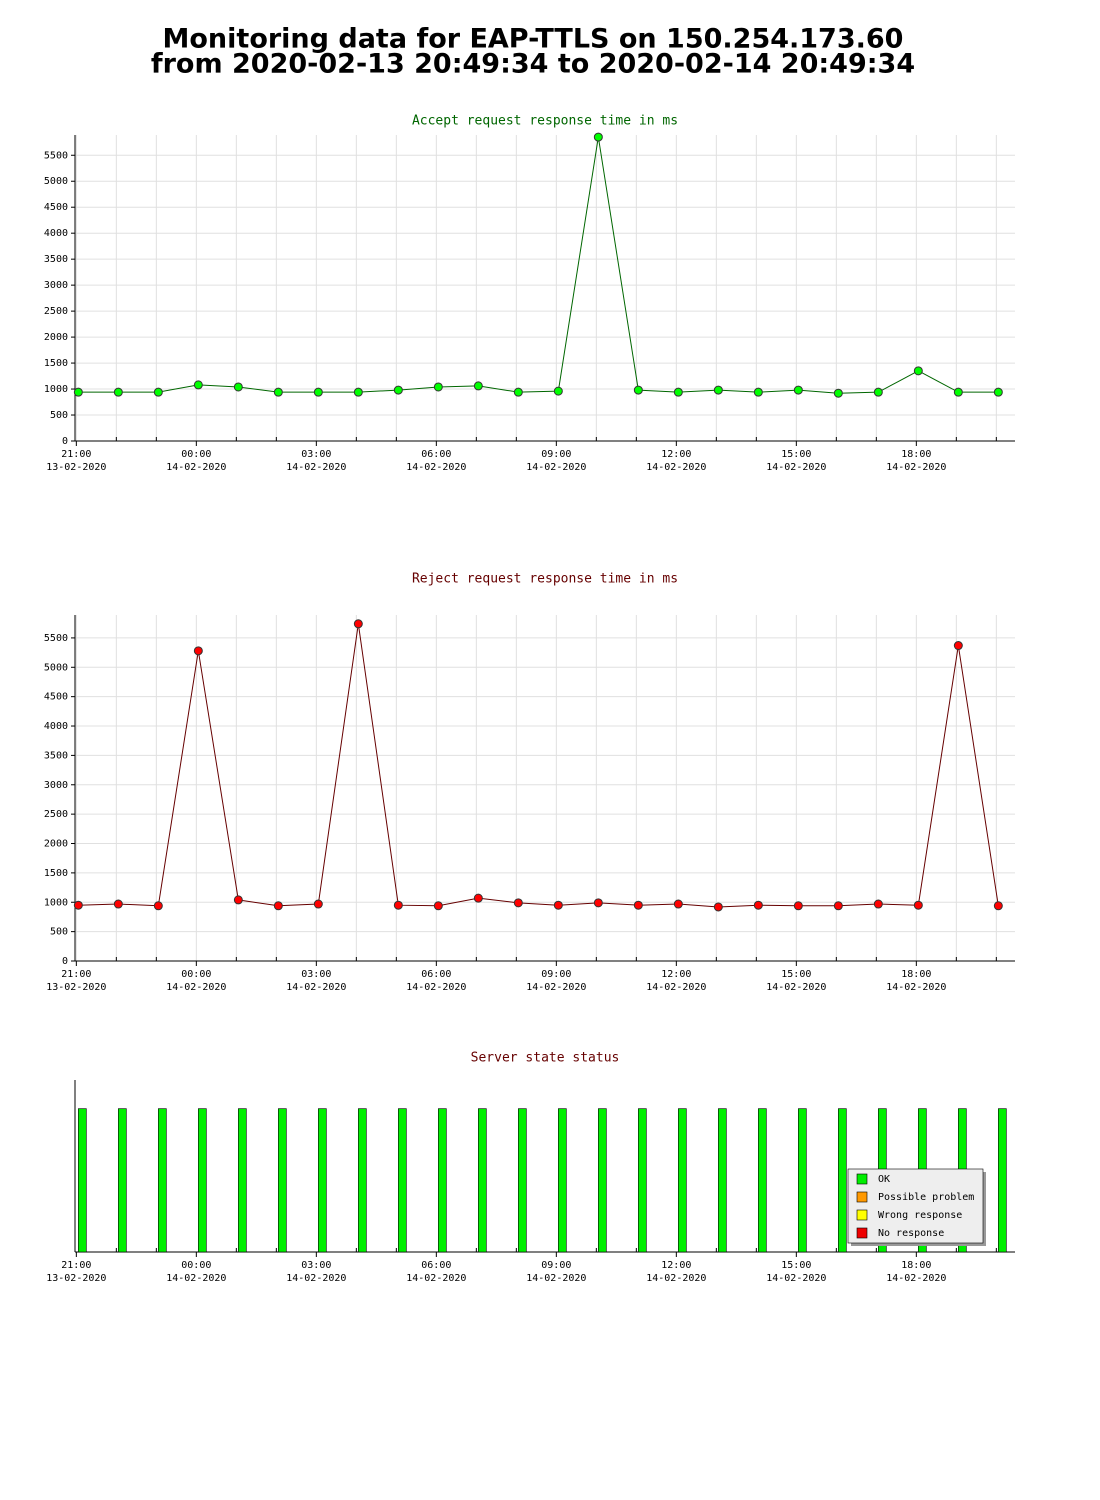  Describe the element at coordinates (56, 181) in the screenshot. I see `y-tick-label: 5000` at that location.